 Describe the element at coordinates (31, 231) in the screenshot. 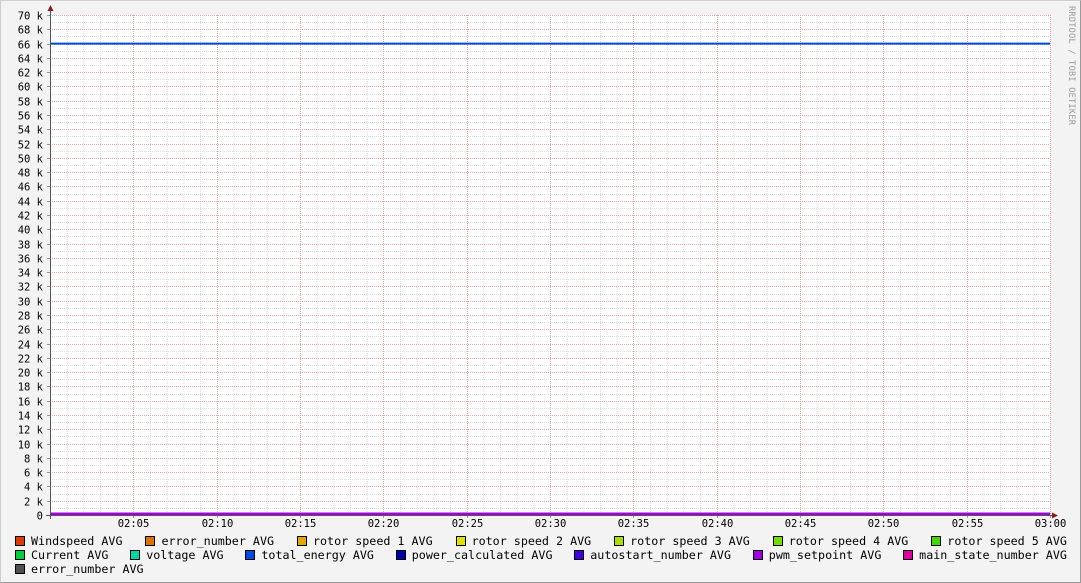

I see `y-tick-label: 40 k` at that location.